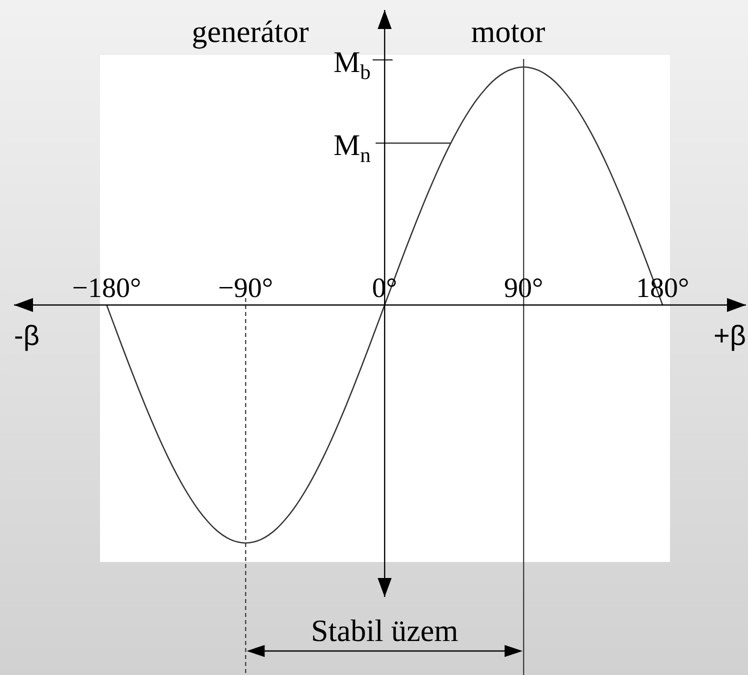 The height and width of the screenshot is (675, 748). Describe the element at coordinates (251, 31) in the screenshot. I see `text: generátor` at that location.